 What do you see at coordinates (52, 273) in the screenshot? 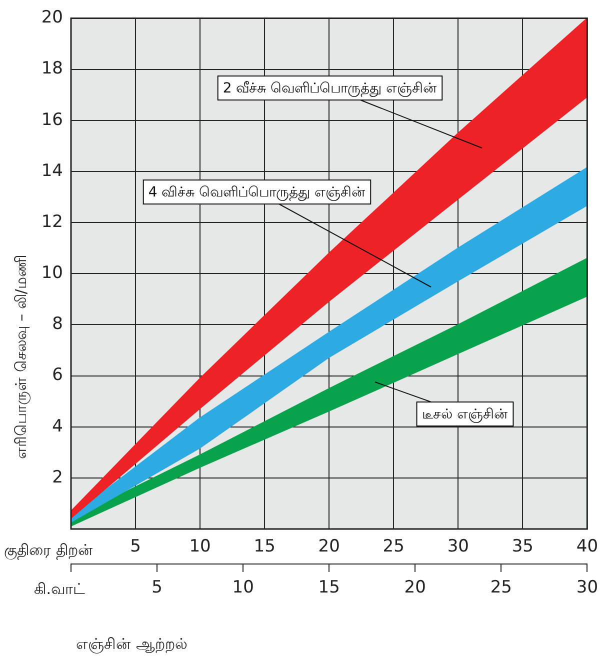
I see `y-tick-label: 10` at bounding box center [52, 273].